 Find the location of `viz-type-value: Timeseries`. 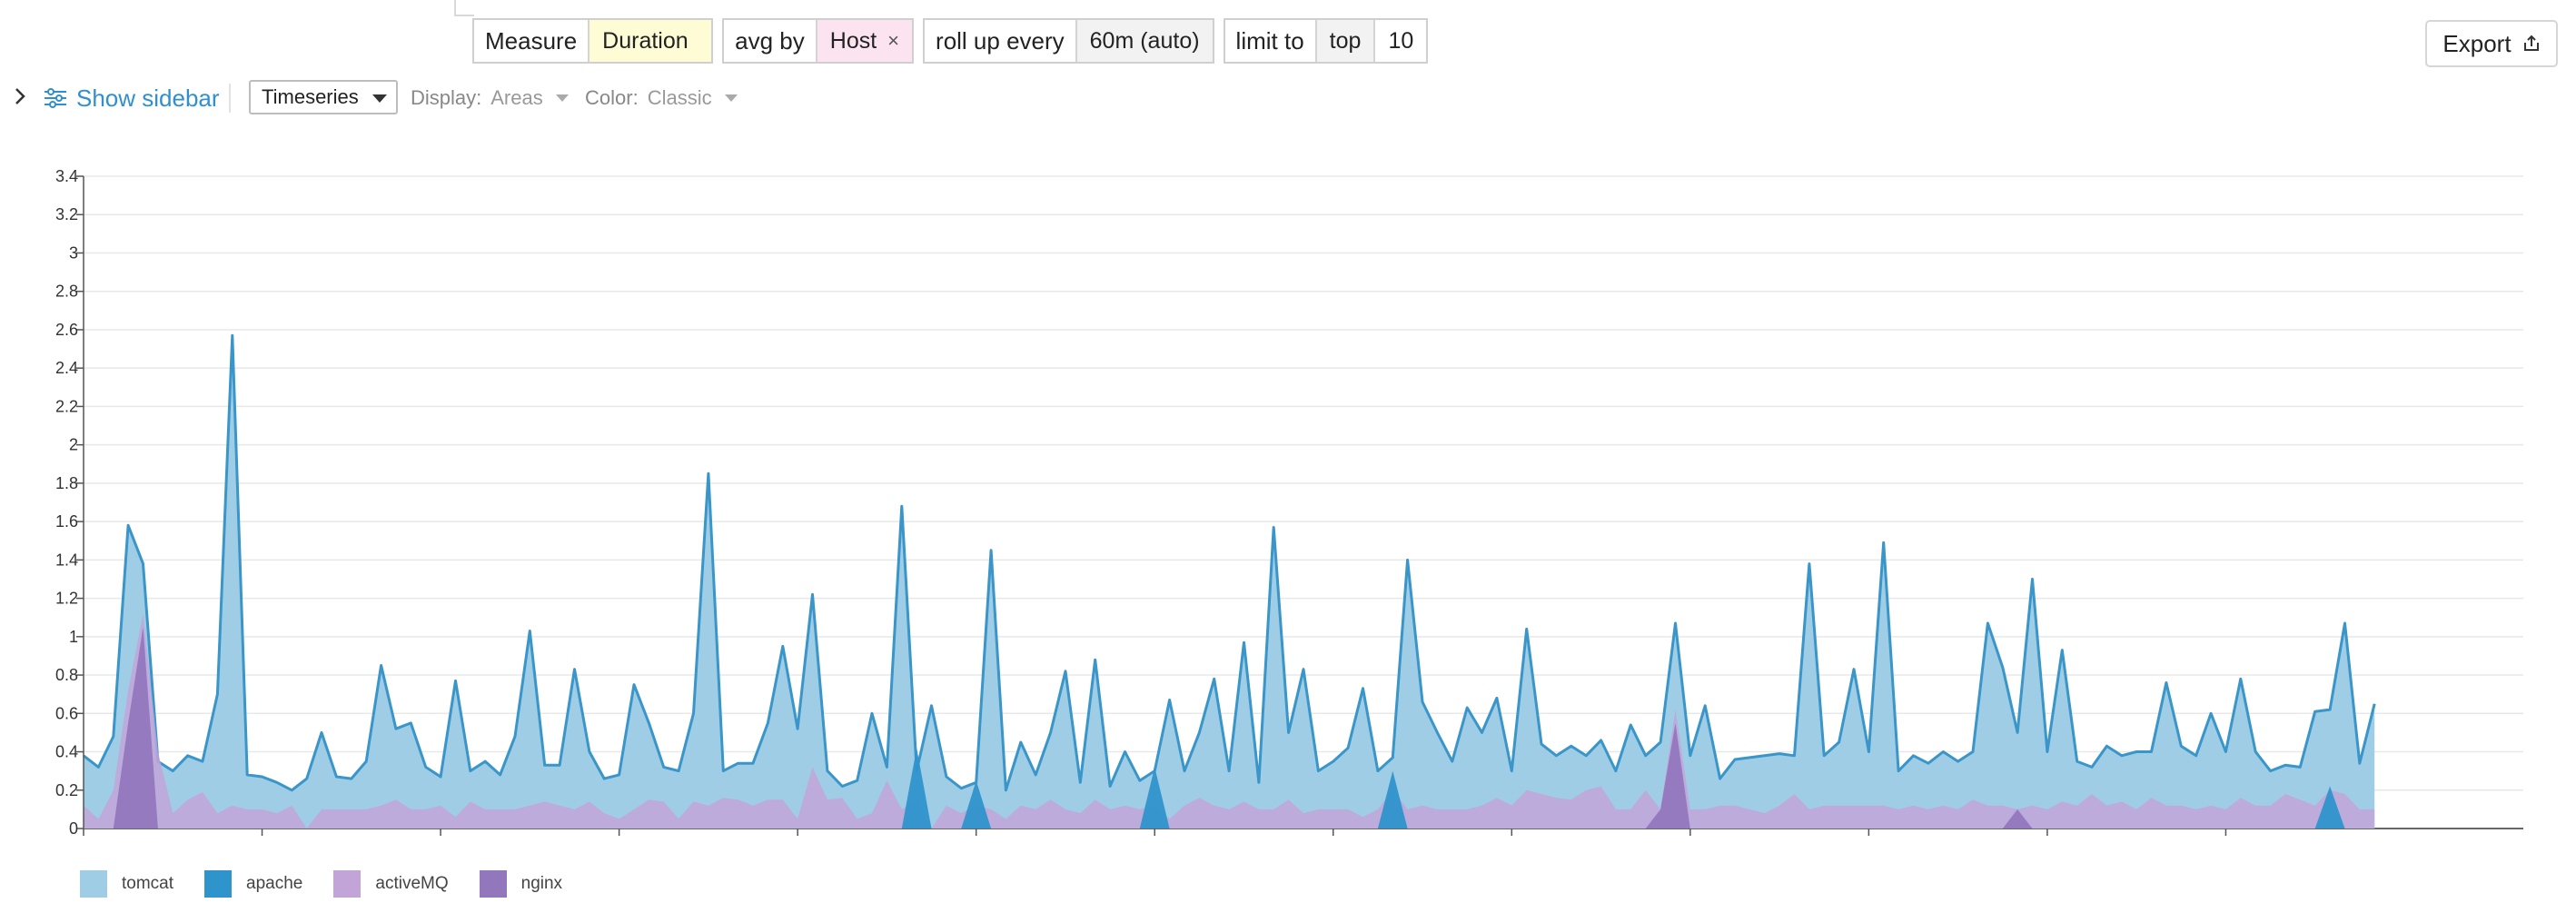

viz-type-value: Timeseries is located at coordinates (310, 97).